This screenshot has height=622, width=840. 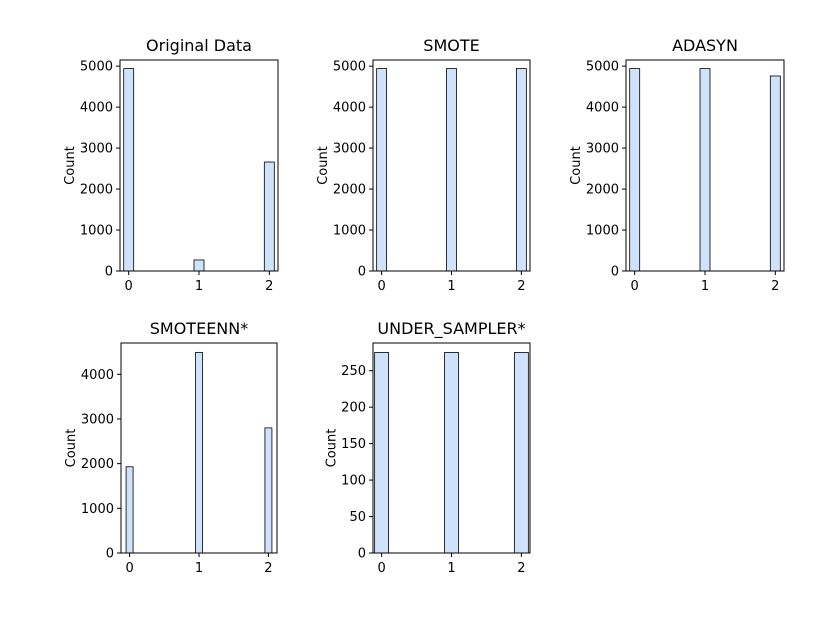 What do you see at coordinates (357, 517) in the screenshot?
I see `y-tick-label: 50` at bounding box center [357, 517].